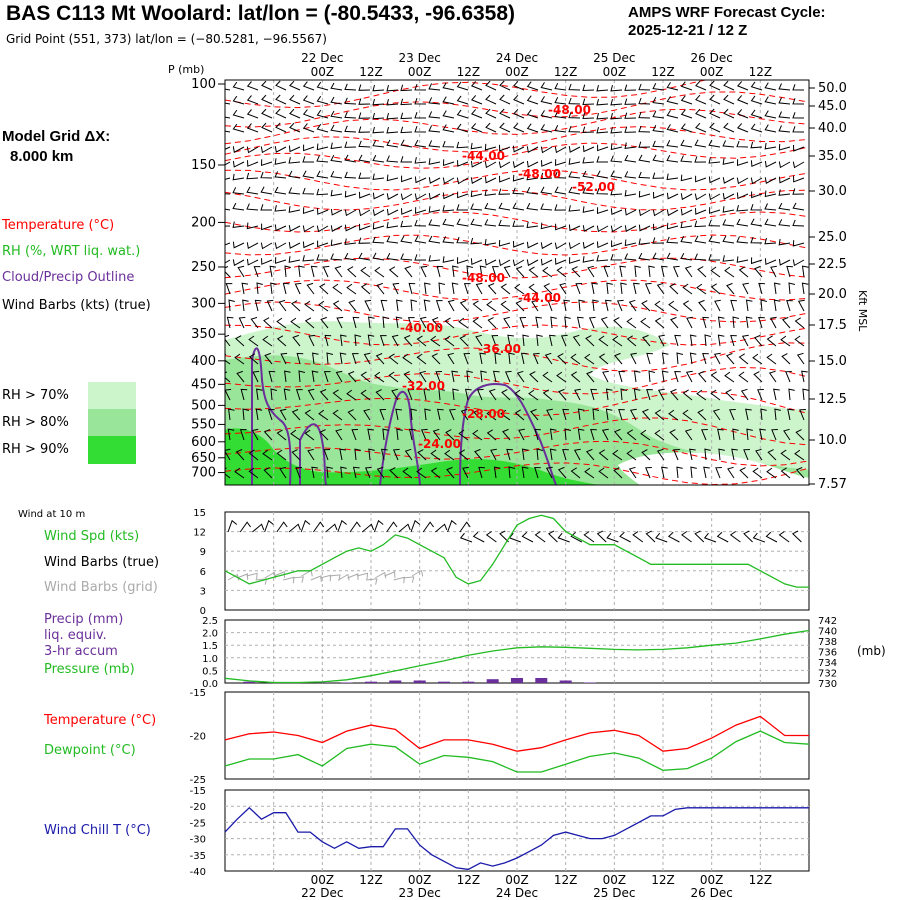 The width and height of the screenshot is (900, 900). I want to click on temperature-contour-label: -40.00, so click(421, 328).